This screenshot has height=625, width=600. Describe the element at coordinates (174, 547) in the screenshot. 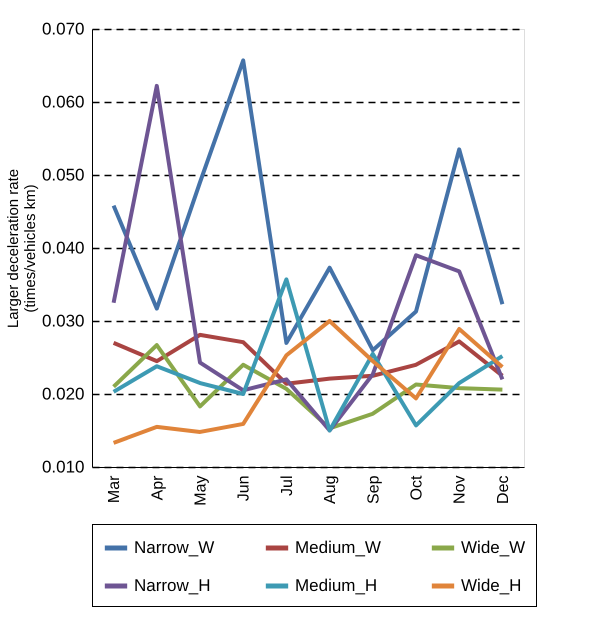

I see `legend-label: Narrow_W` at that location.